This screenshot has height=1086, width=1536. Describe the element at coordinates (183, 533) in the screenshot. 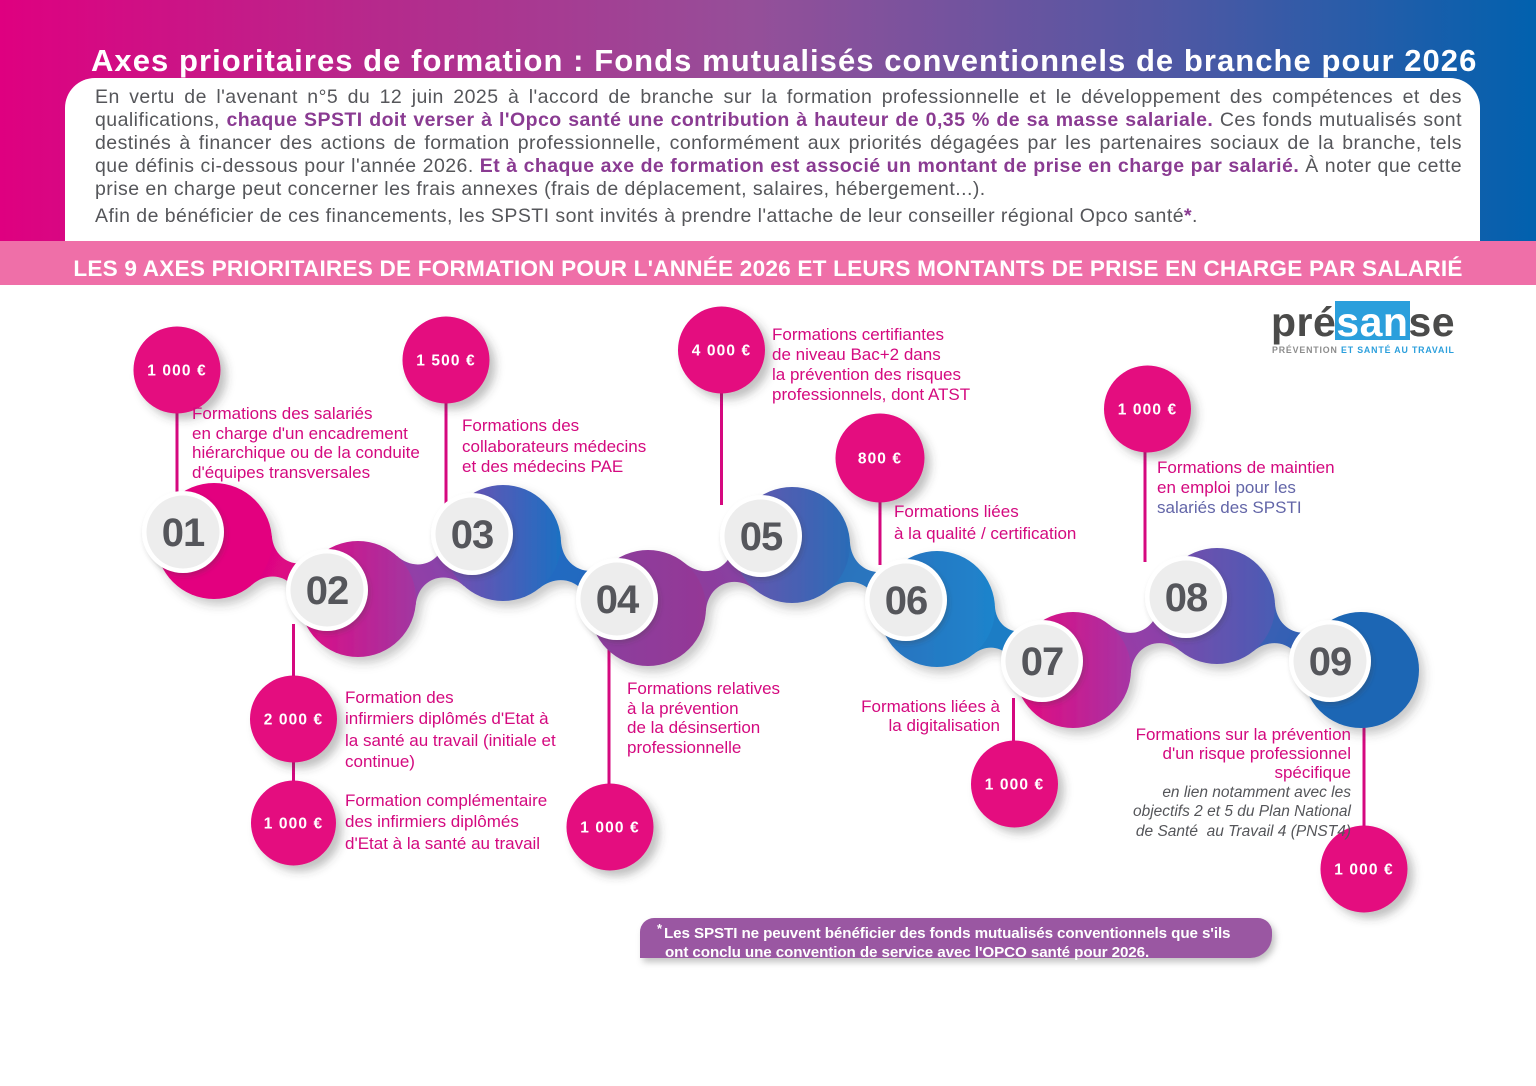

I see `svg-text: 01` at that location.